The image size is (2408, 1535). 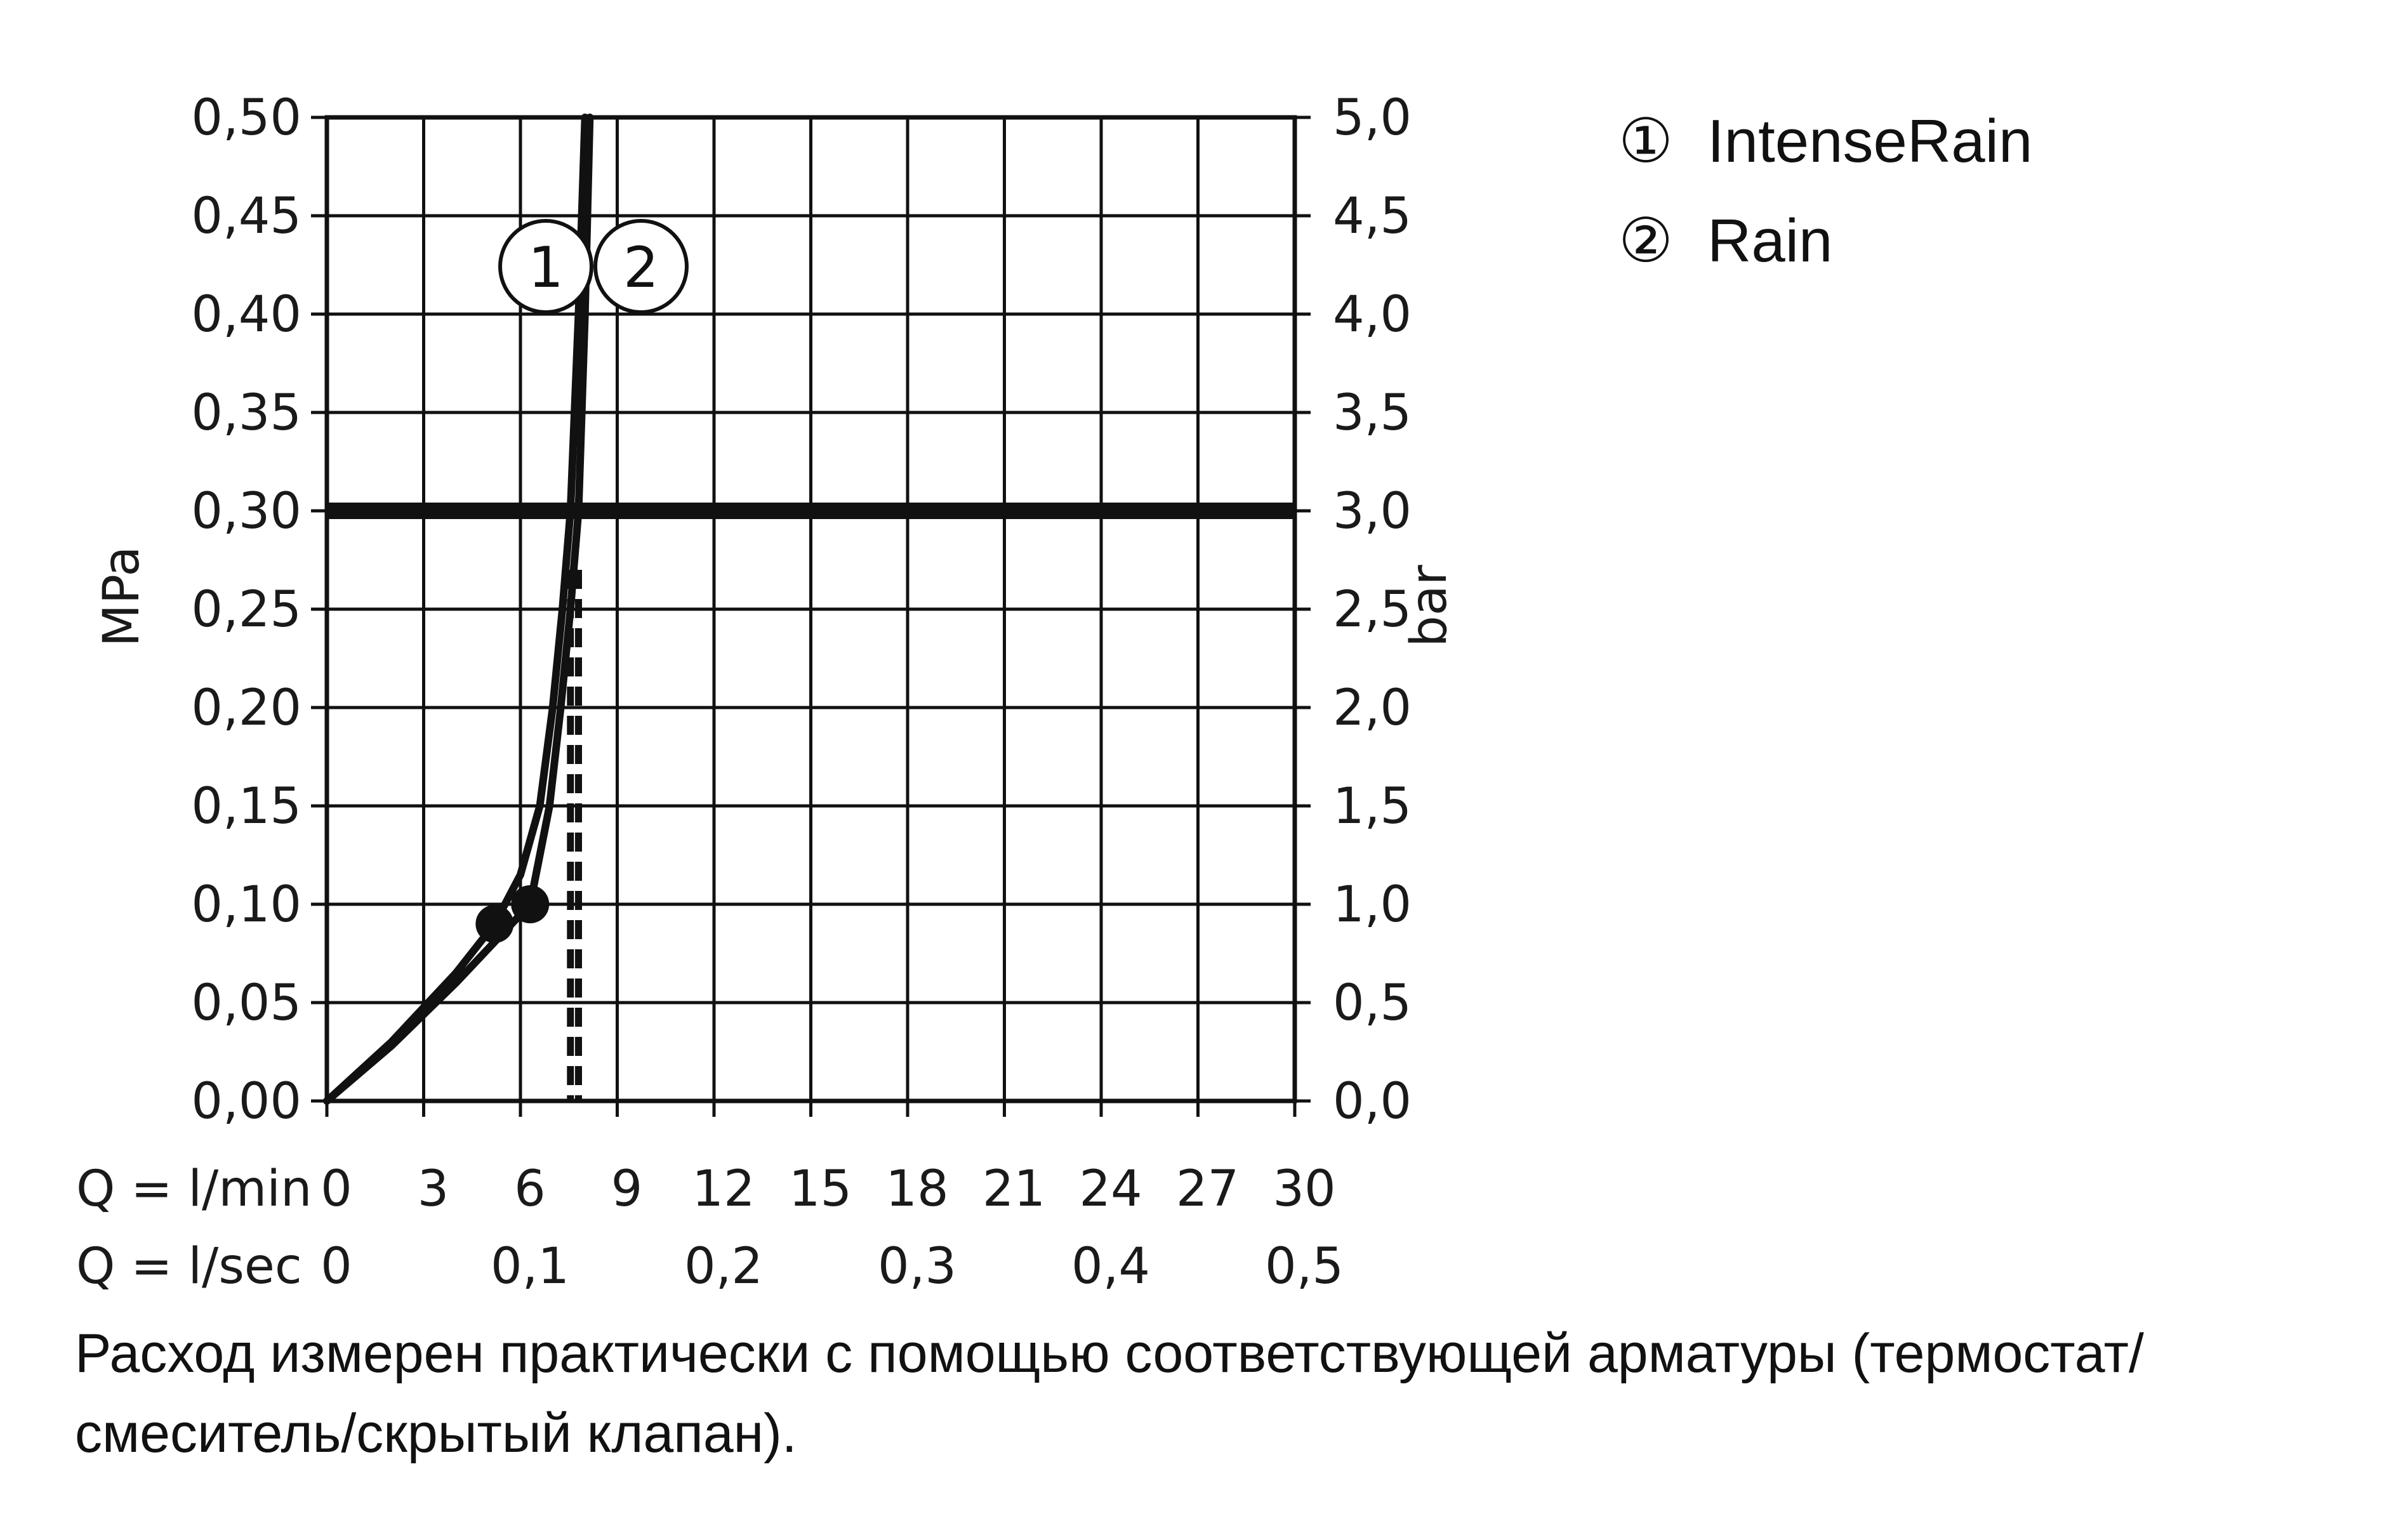 I want to click on y-left-tick-label: 0,05, so click(x=246, y=1003).